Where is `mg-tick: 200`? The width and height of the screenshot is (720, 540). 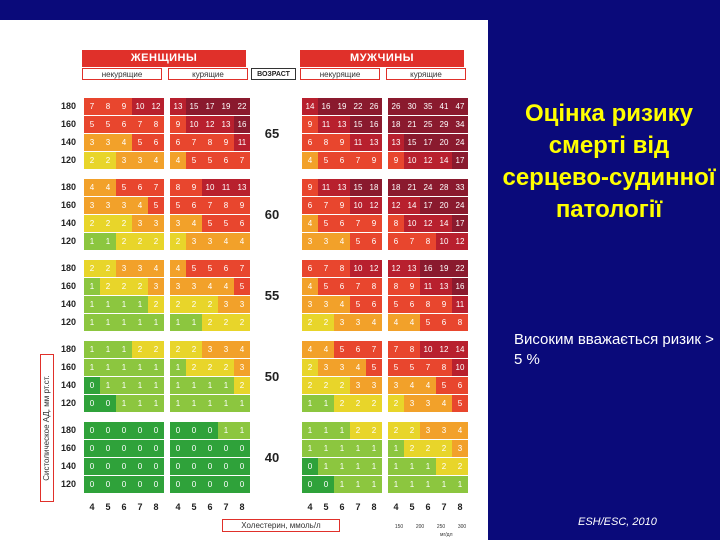
mg-tick: 200 is located at coordinates (420, 527).